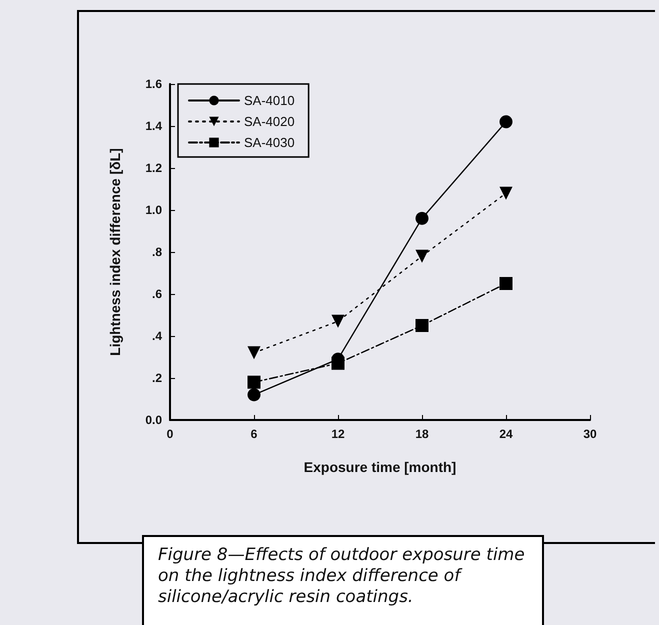 The width and height of the screenshot is (659, 625). What do you see at coordinates (157, 252) in the screenshot?
I see `y-tick-label: .8` at bounding box center [157, 252].